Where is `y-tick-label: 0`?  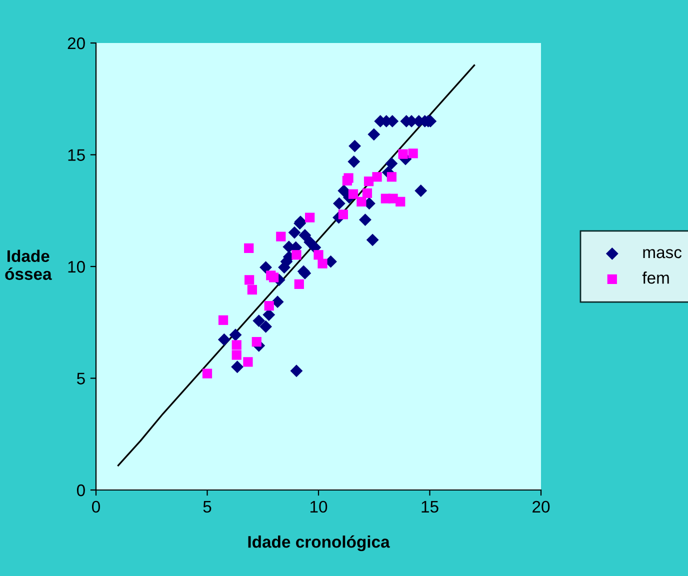 y-tick-label: 0 is located at coordinates (80, 490).